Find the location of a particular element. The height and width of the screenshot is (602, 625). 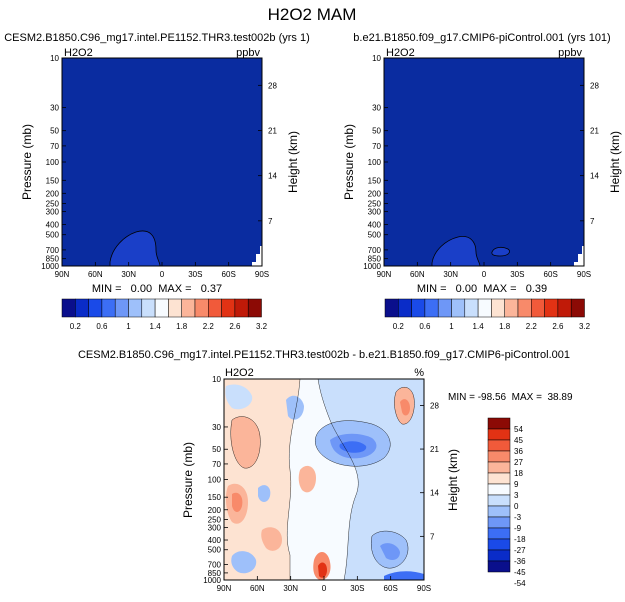

colorbar-label: 3 is located at coordinates (516, 495).